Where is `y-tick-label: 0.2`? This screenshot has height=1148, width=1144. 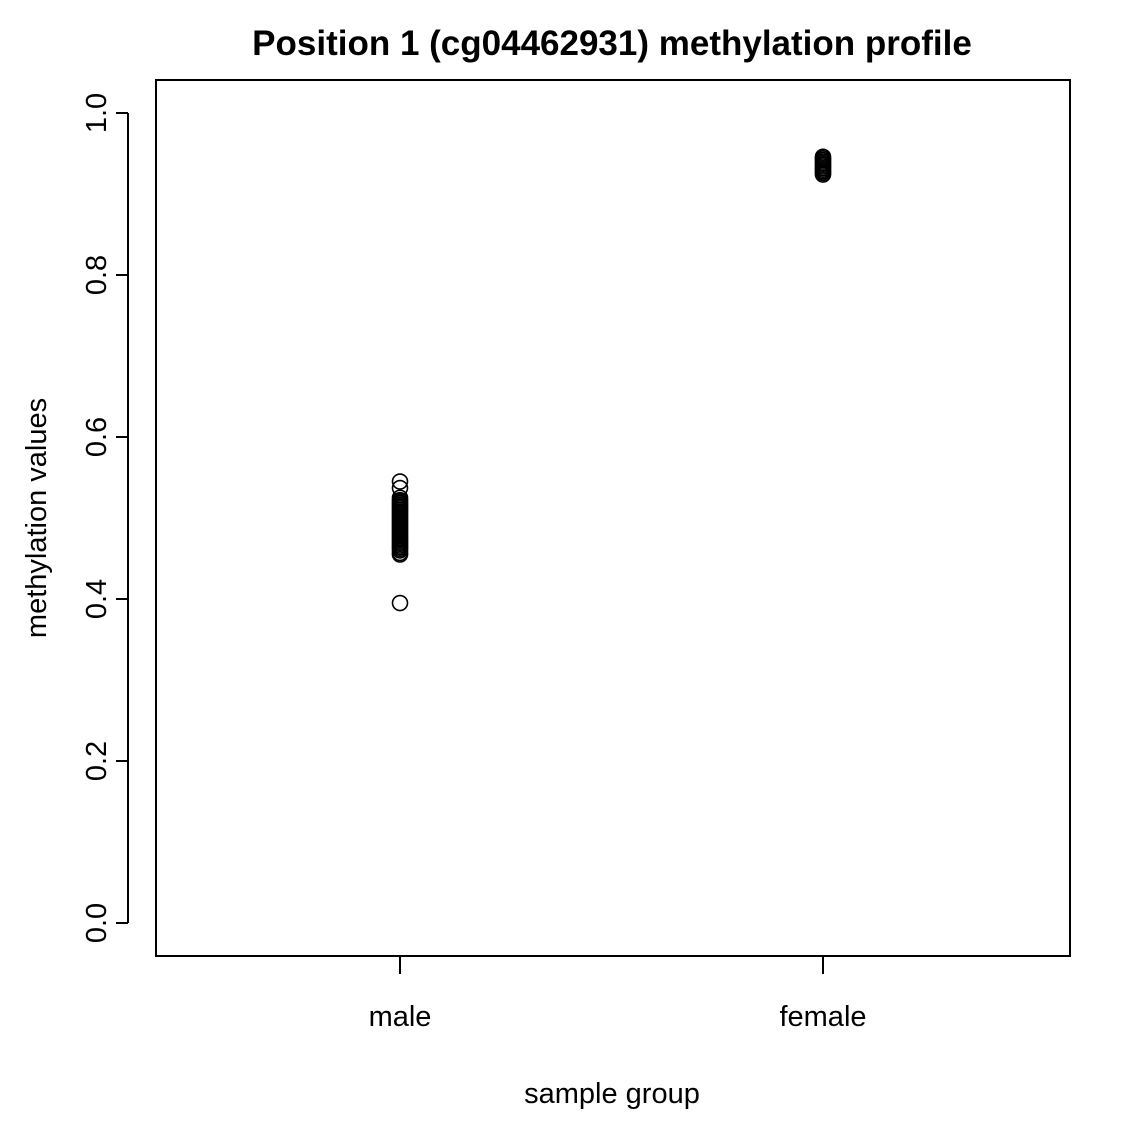
y-tick-label: 0.2 is located at coordinates (97, 761).